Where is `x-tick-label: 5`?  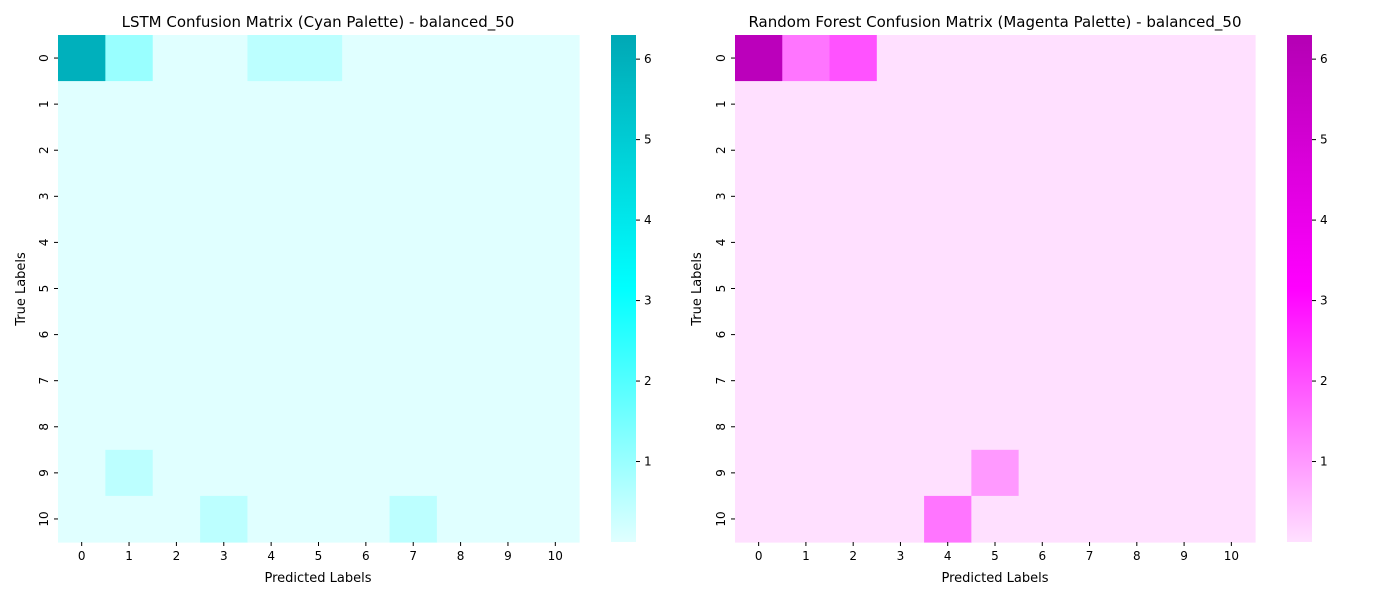
x-tick-label: 5 is located at coordinates (319, 556).